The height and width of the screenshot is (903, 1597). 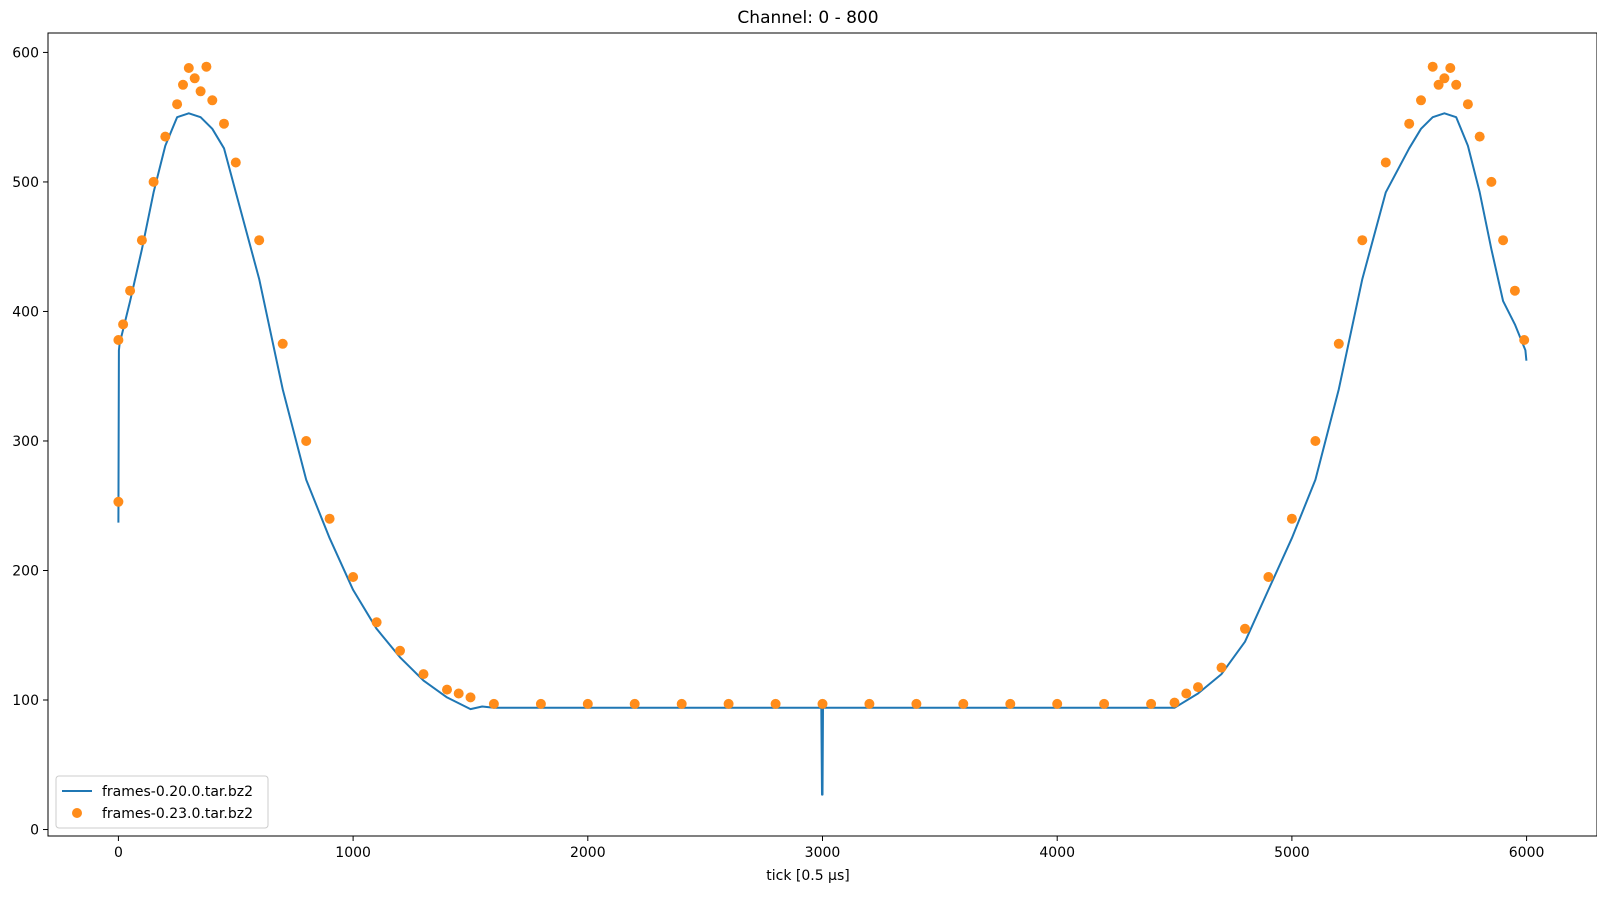 What do you see at coordinates (25, 442) in the screenshot?
I see `y-tick-label: 300` at bounding box center [25, 442].